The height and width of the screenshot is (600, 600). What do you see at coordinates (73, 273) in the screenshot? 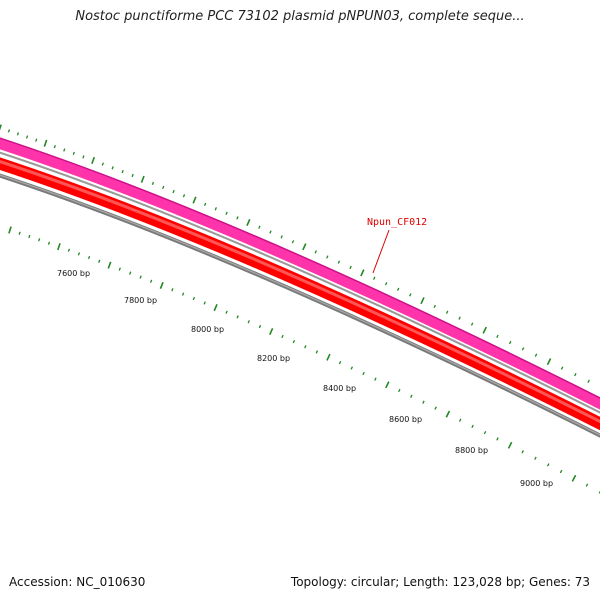
I see `bp-label: 7600 bp` at bounding box center [73, 273].